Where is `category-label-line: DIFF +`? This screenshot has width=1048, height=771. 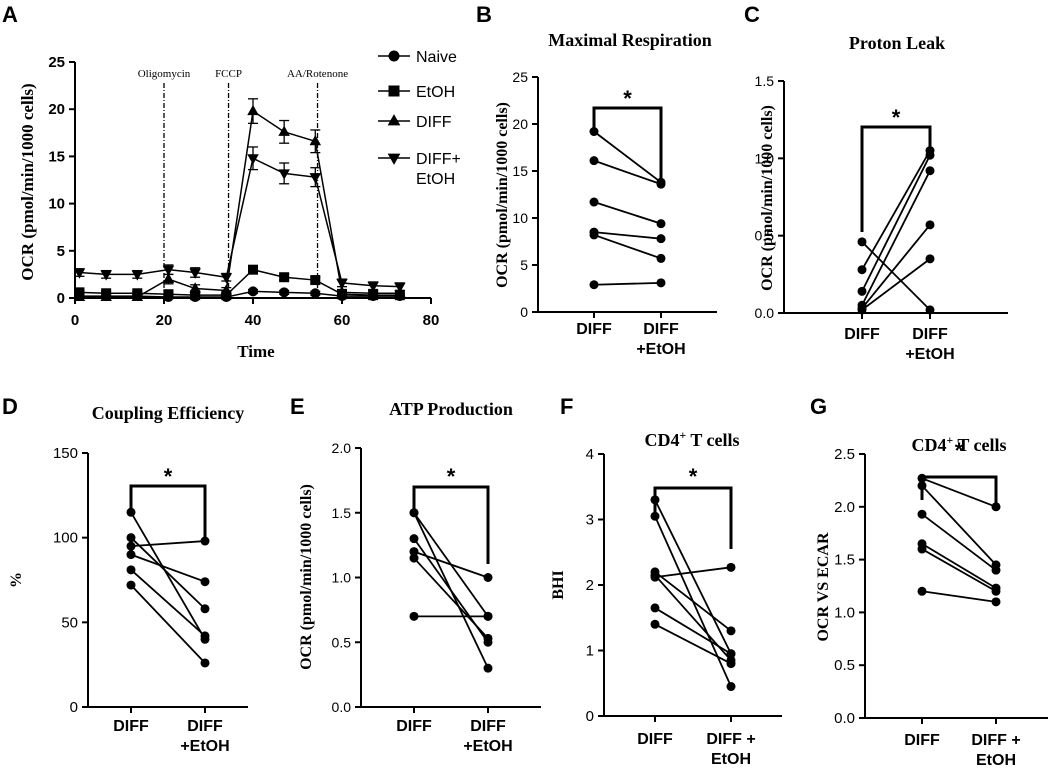 category-label-line: DIFF + is located at coordinates (995, 740).